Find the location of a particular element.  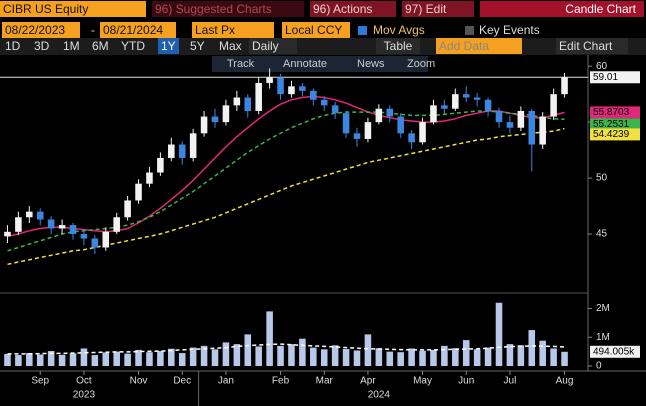

year-label: 2023 is located at coordinates (84, 395).